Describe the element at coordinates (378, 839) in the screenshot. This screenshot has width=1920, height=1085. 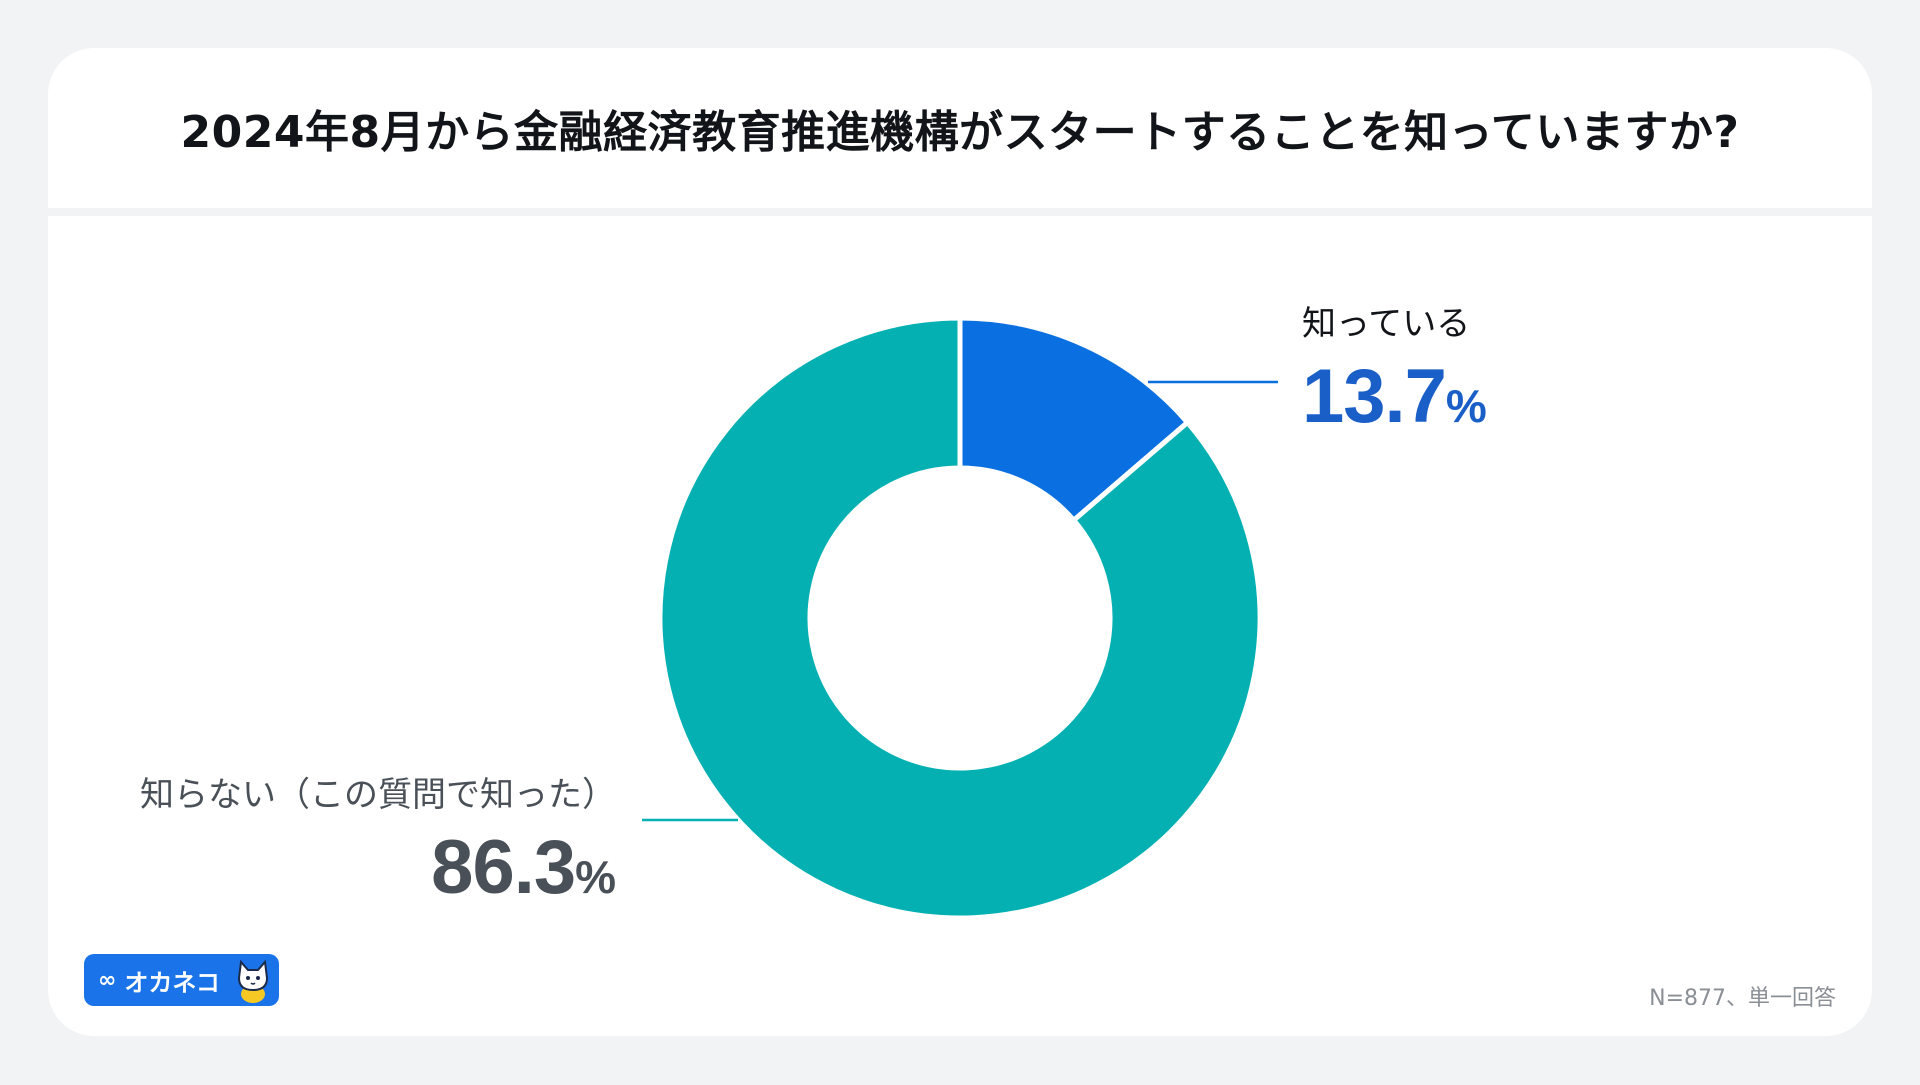
I see `label-unknown: 知らない（この質問で知った） 86.3%` at that location.